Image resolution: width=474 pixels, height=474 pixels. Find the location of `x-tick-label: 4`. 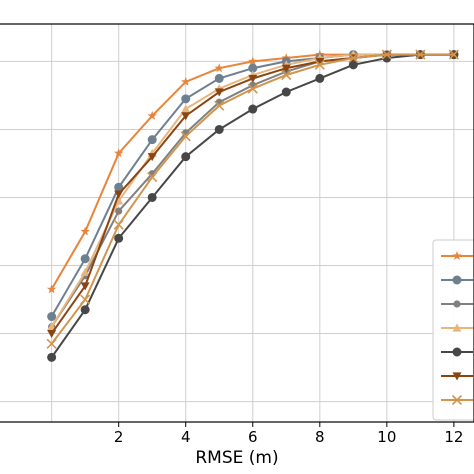

x-tick-label: 4 is located at coordinates (186, 437).